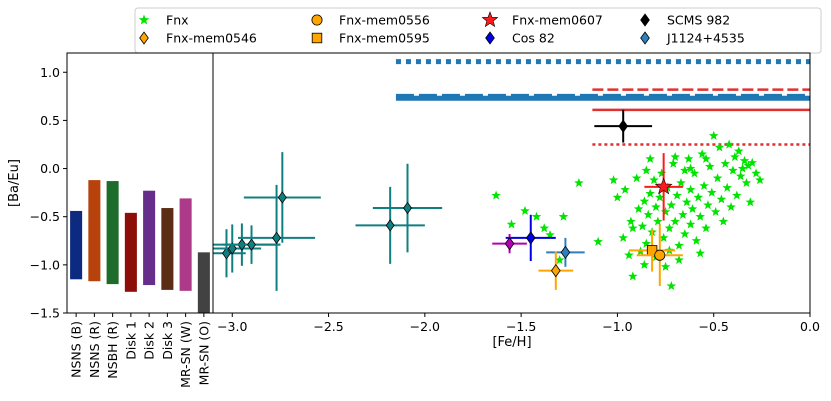 The width and height of the screenshot is (831, 401). I want to click on legend-label-fnx: Fnx, so click(177, 20).